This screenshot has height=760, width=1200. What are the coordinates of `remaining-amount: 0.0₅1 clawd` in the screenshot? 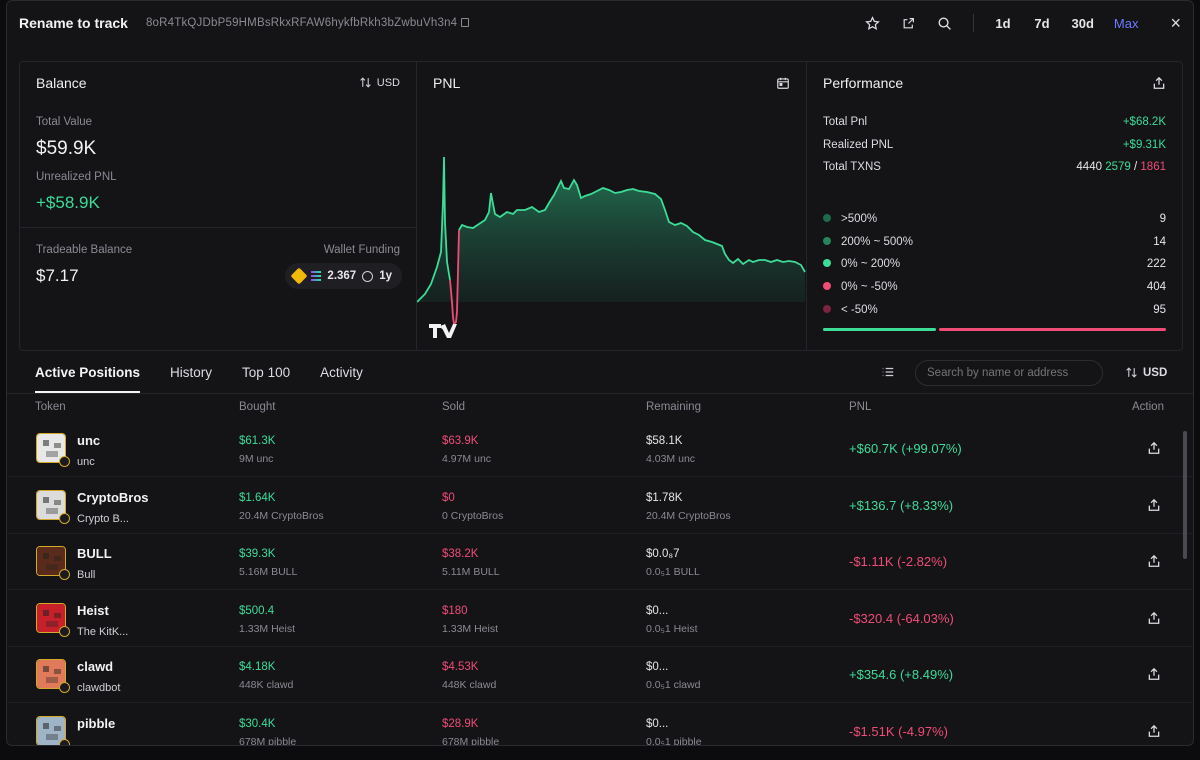 It's located at (673, 685).